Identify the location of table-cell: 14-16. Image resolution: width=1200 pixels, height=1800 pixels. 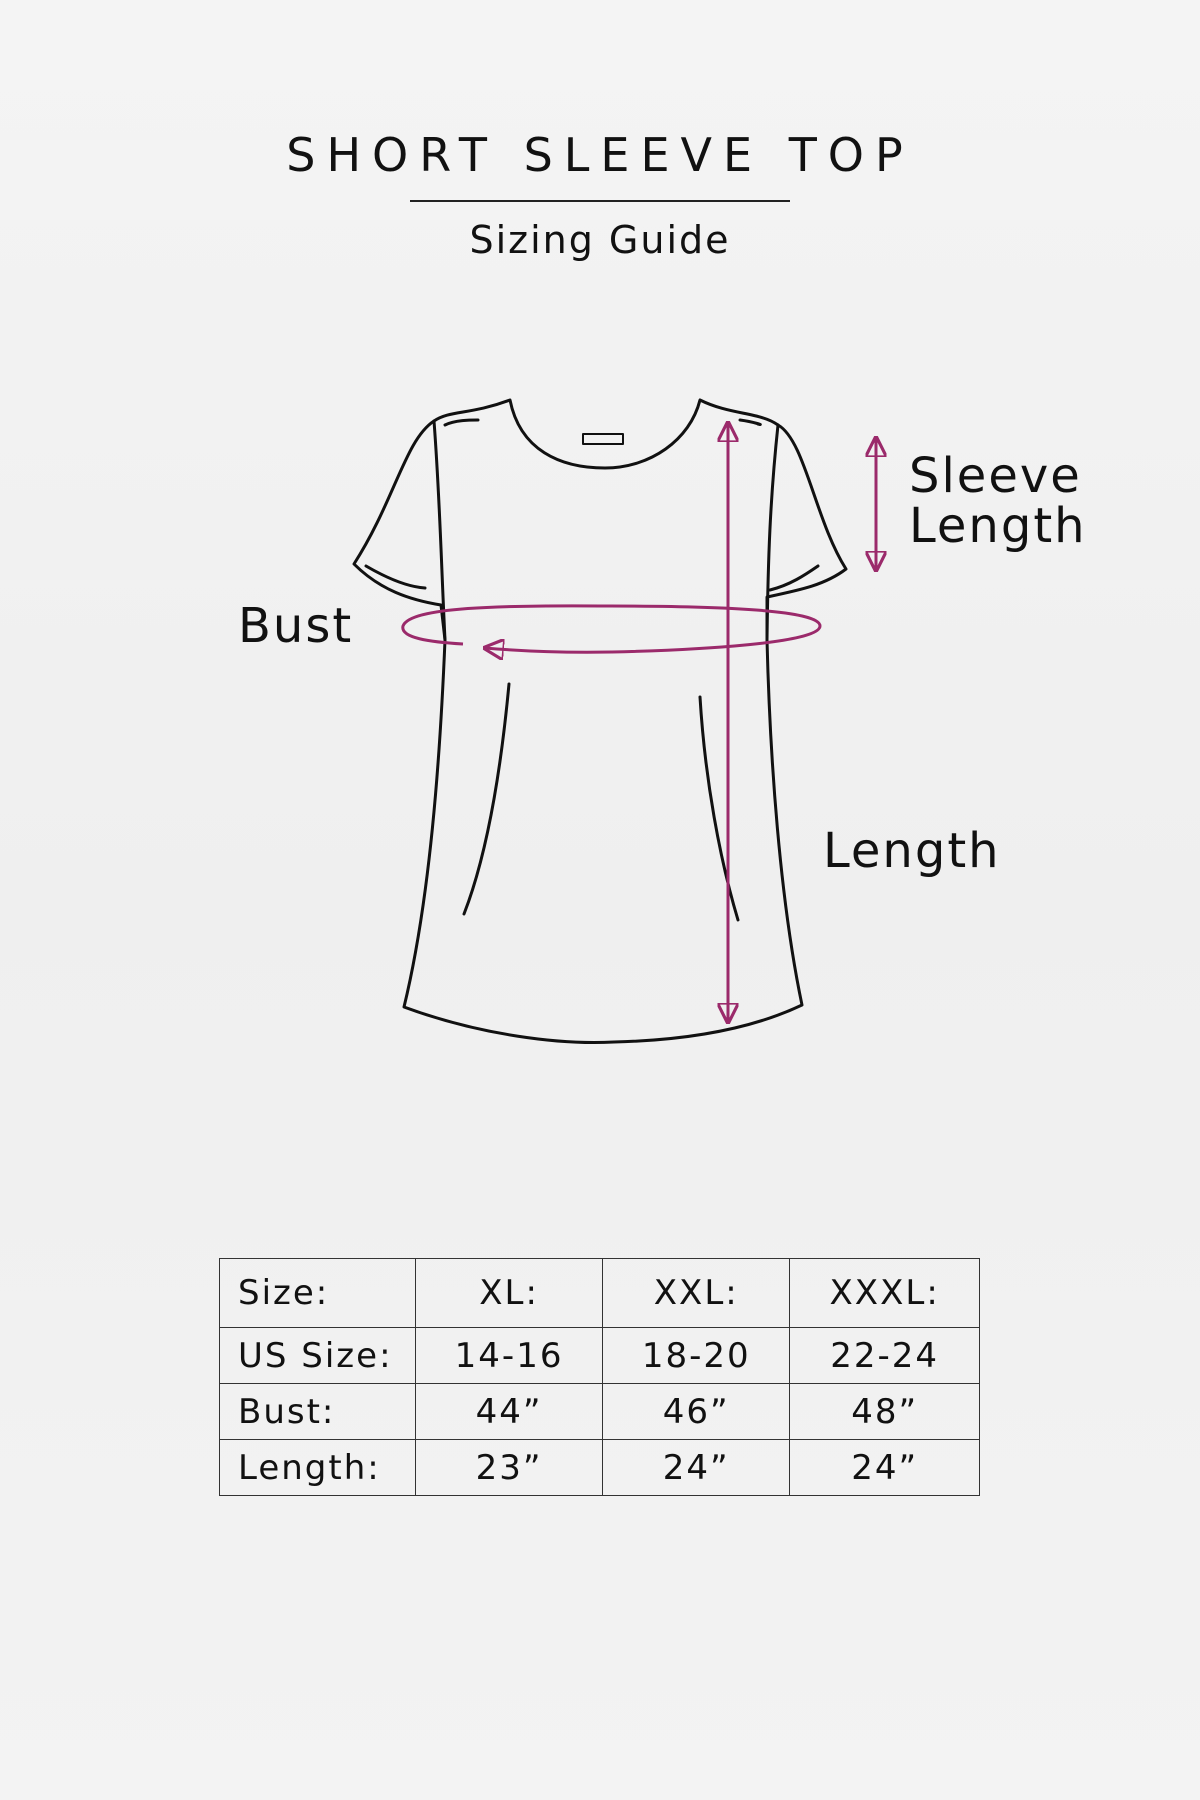
(509, 1355).